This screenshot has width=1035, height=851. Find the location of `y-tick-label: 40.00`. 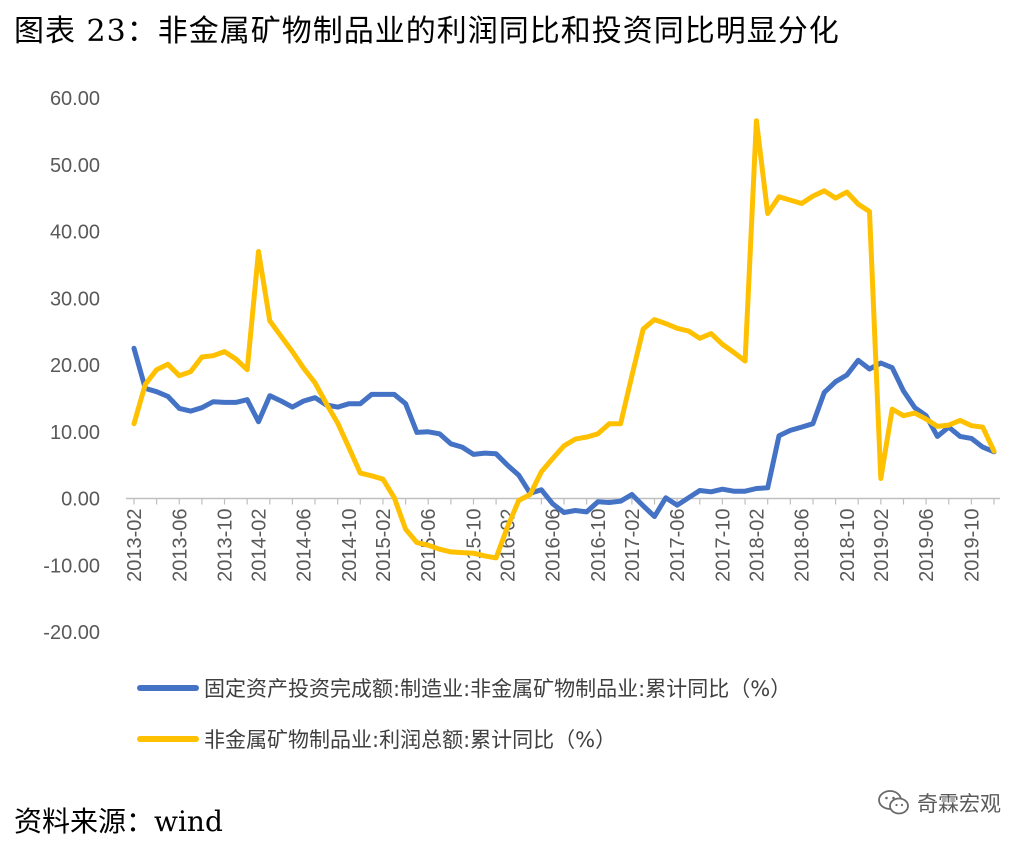

y-tick-label: 40.00 is located at coordinates (75, 233).